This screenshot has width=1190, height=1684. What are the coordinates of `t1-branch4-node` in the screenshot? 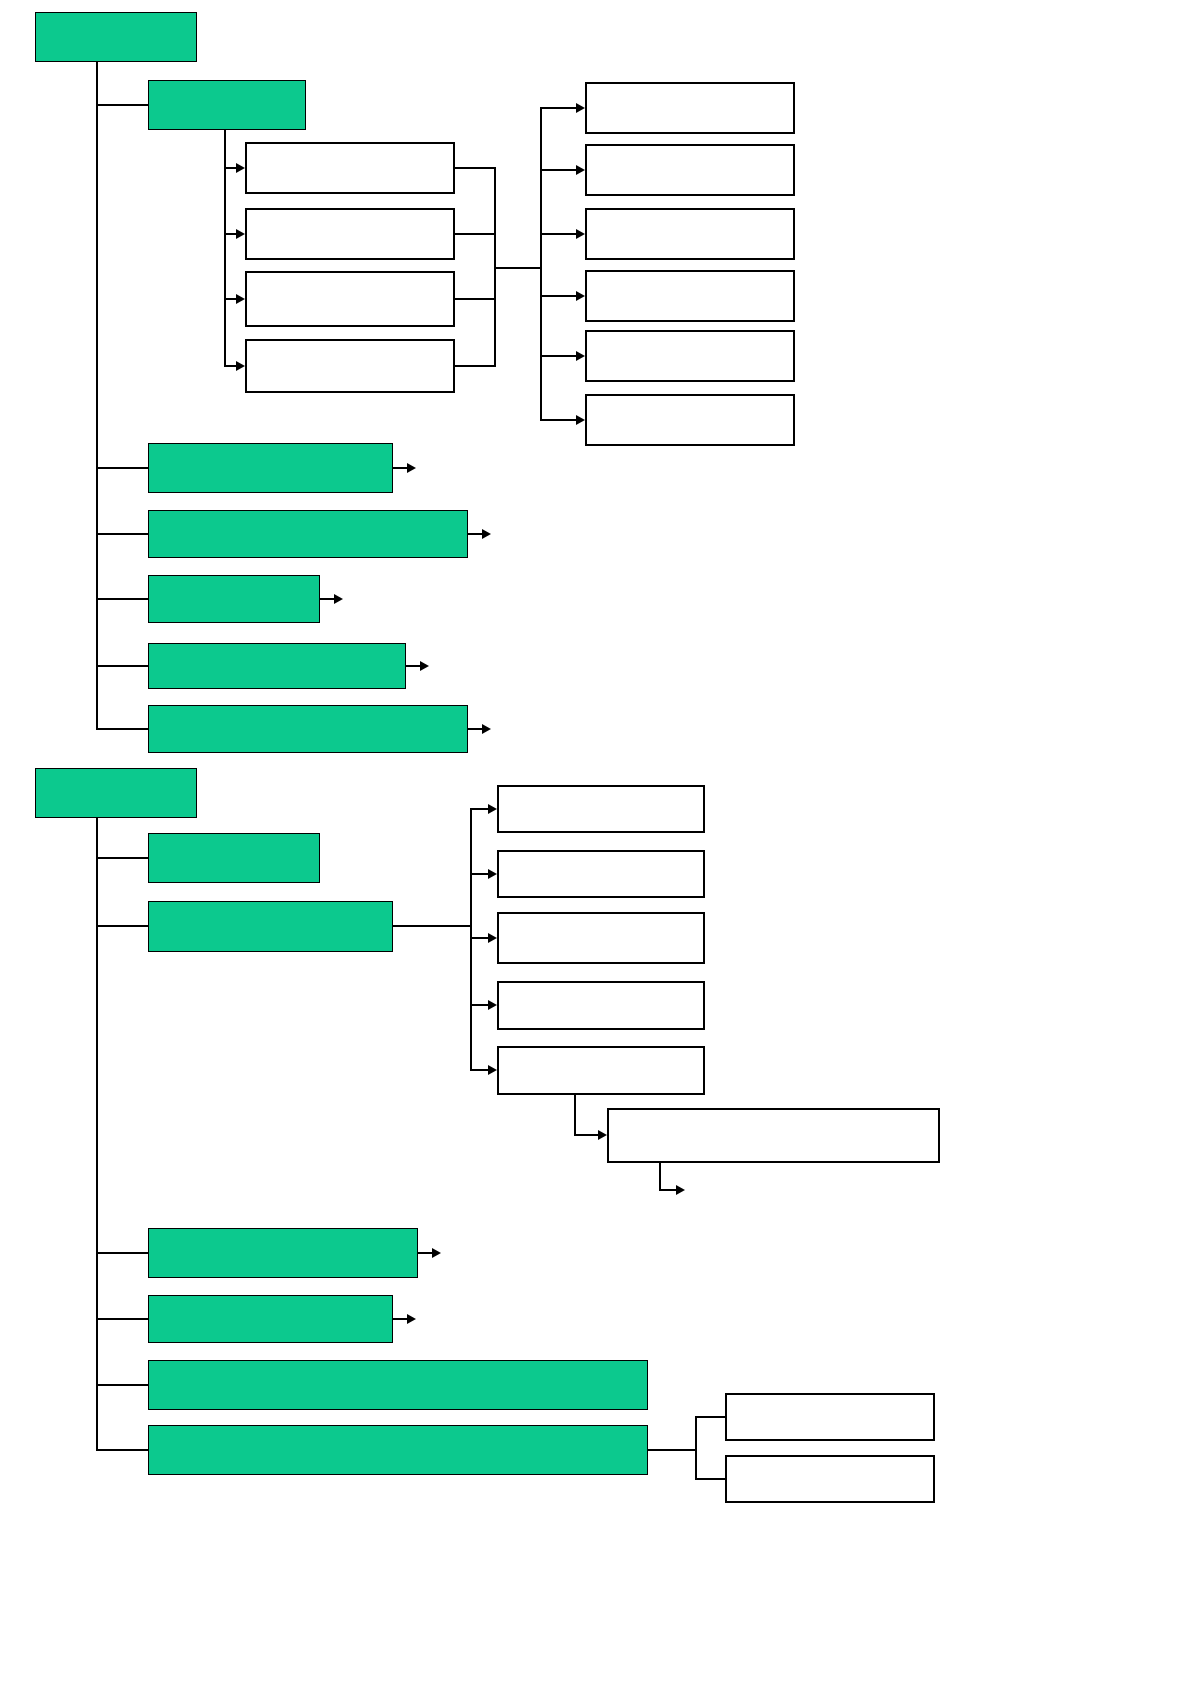 It's located at (234, 599).